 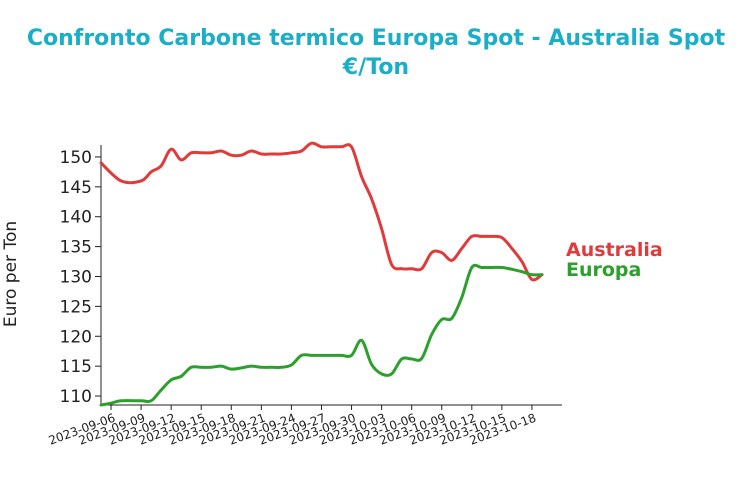 I want to click on y-tick-label: 135, so click(x=76, y=248).